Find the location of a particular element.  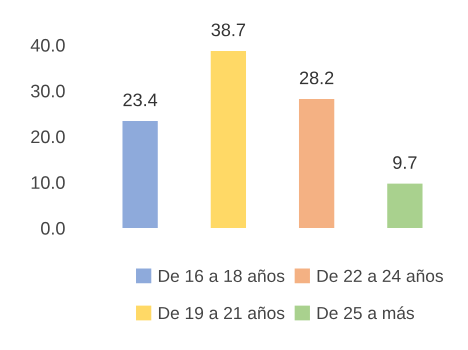

legend-label: De 19 a 21 años is located at coordinates (221, 313).